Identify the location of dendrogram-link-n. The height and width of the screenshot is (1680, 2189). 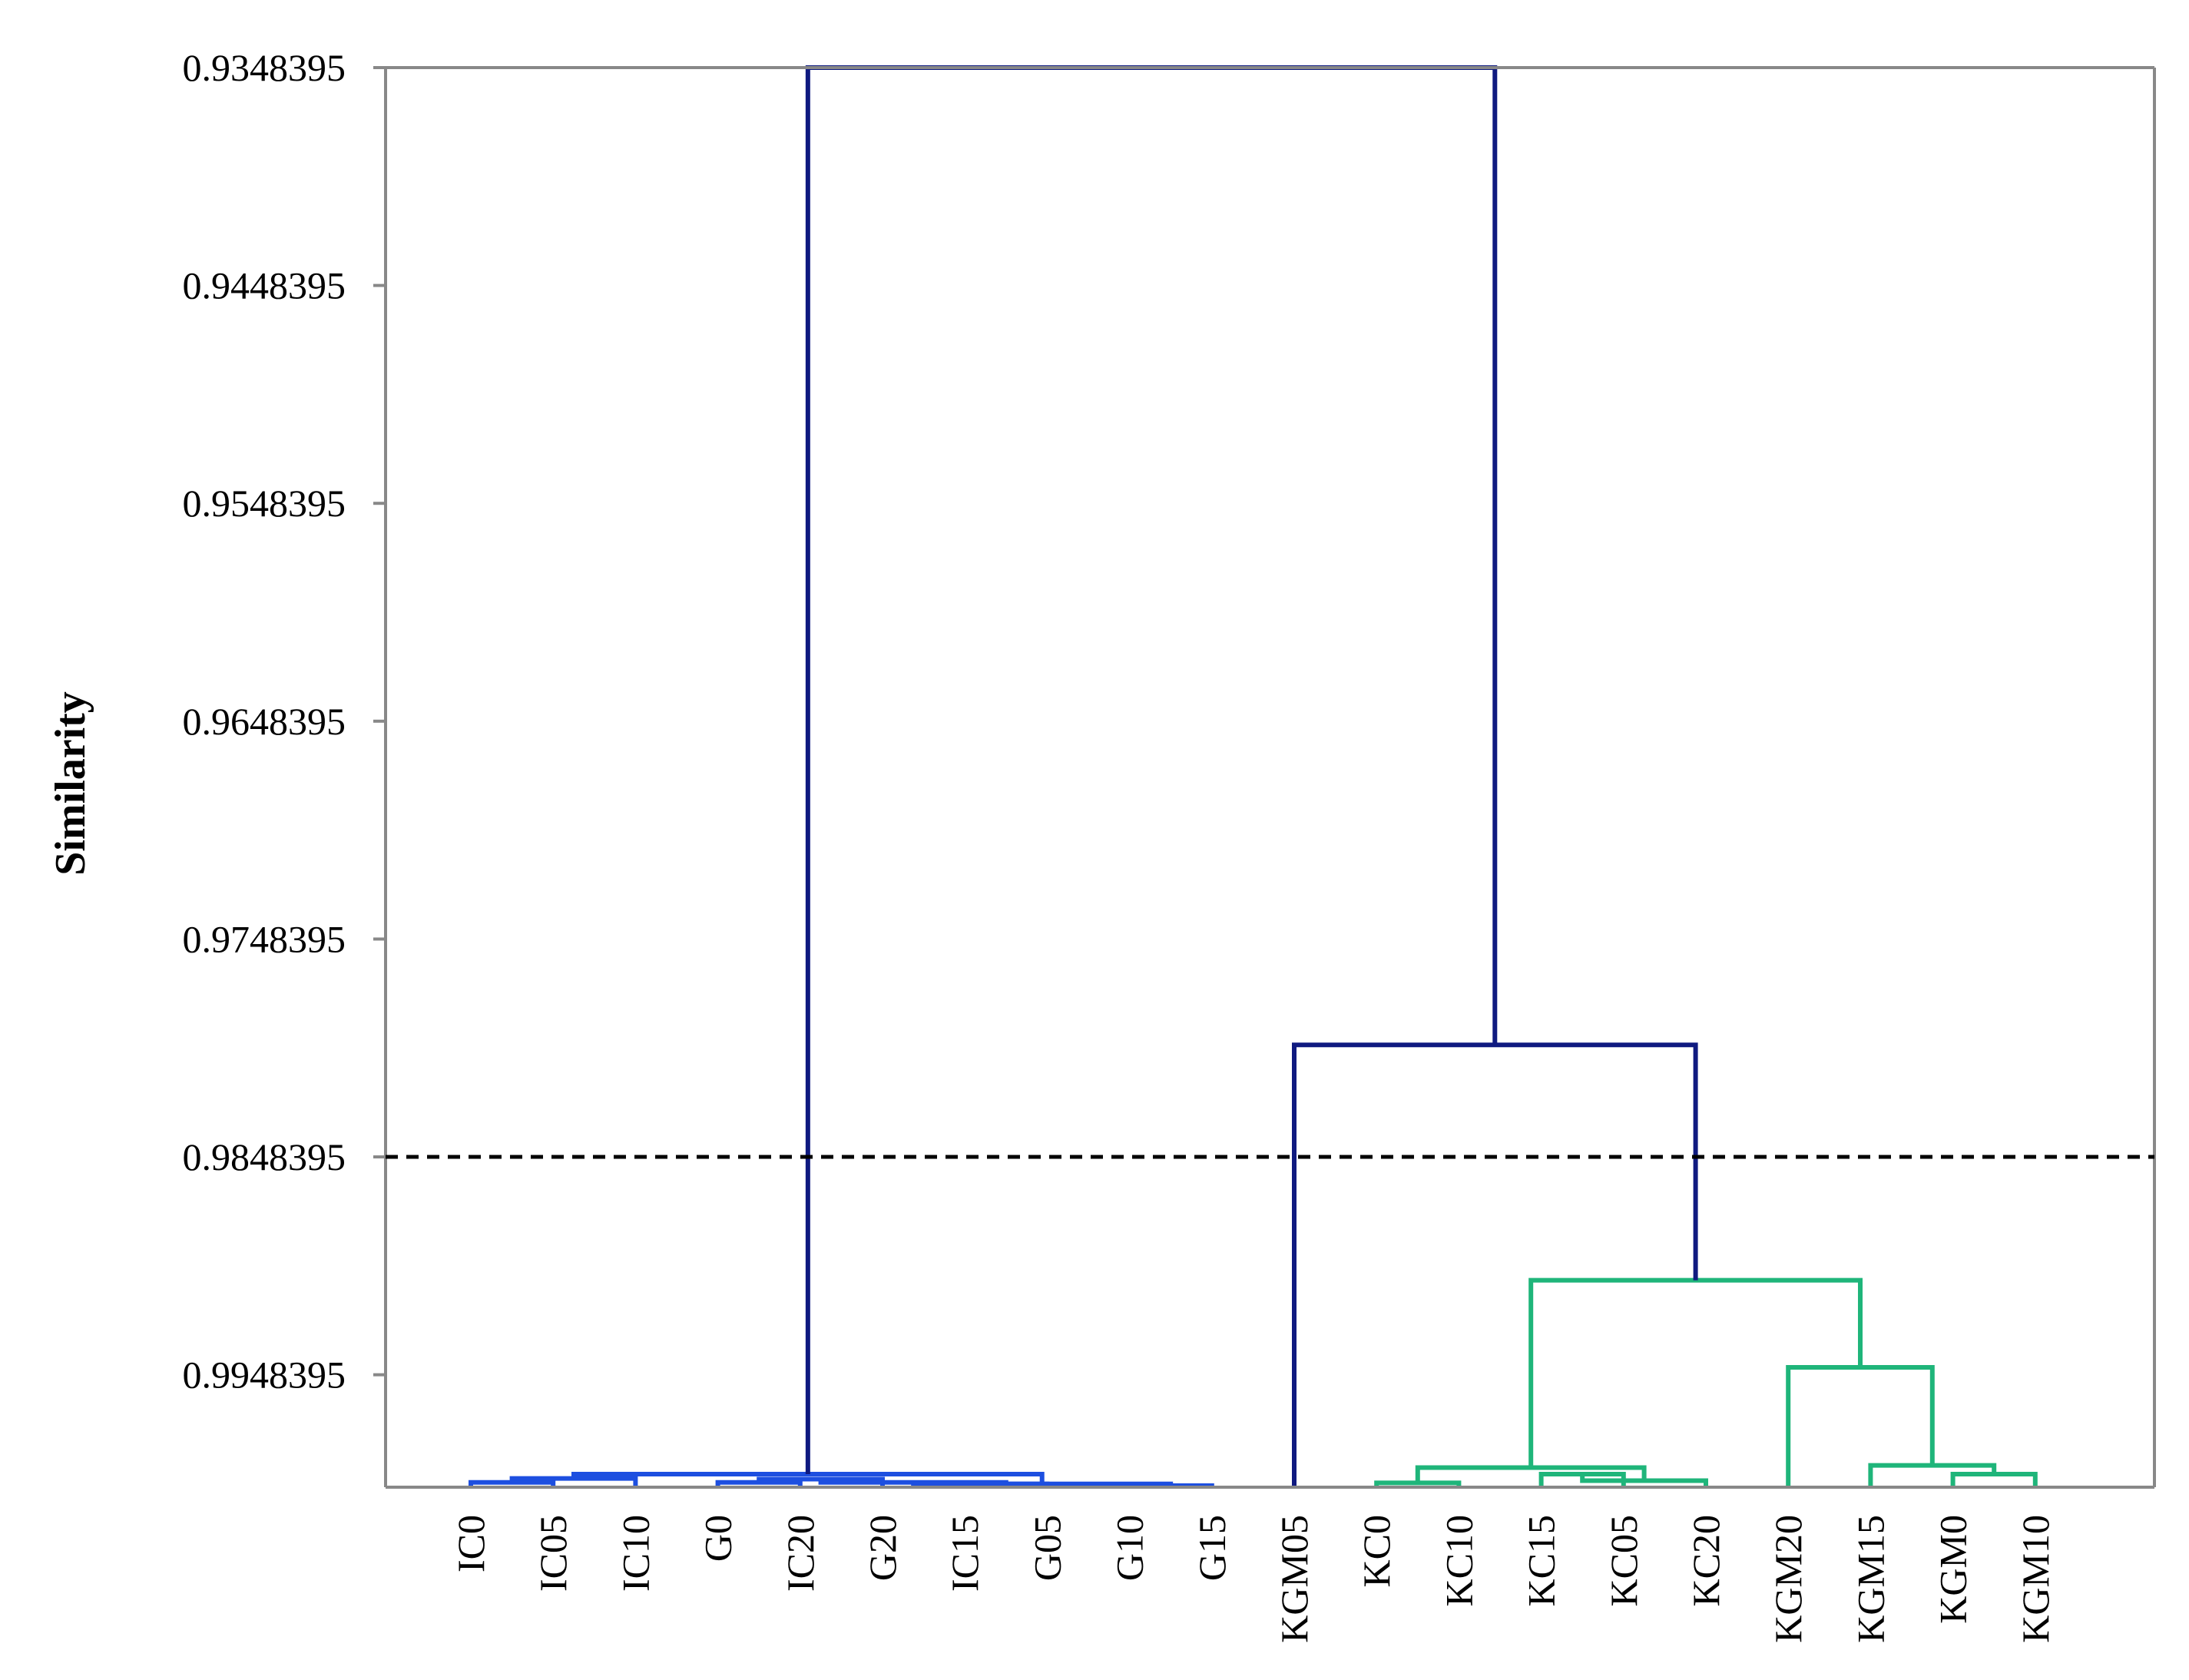
(1994, 1479).